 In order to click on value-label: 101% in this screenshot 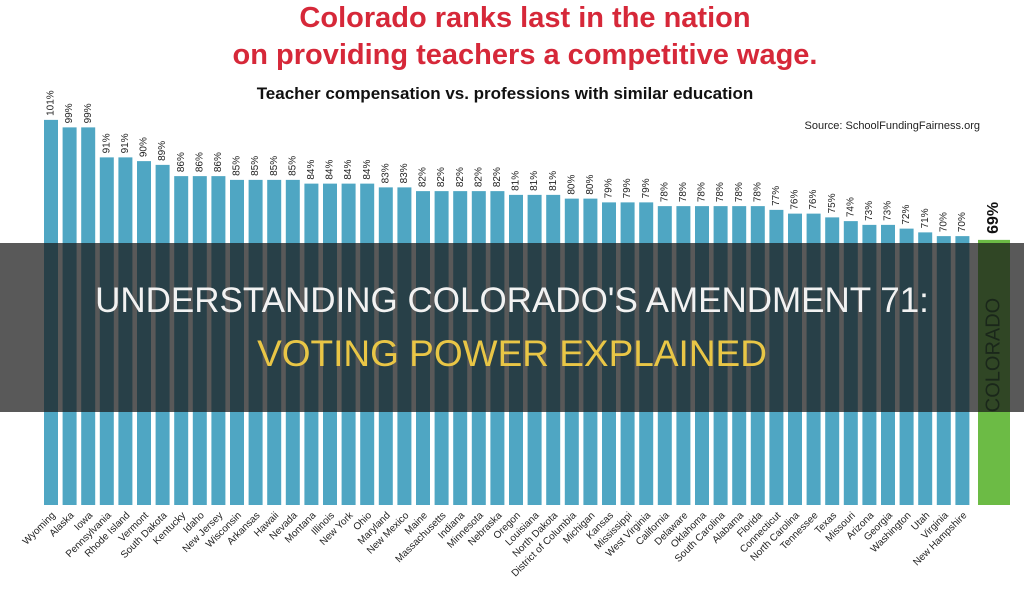, I will do `click(51, 103)`.